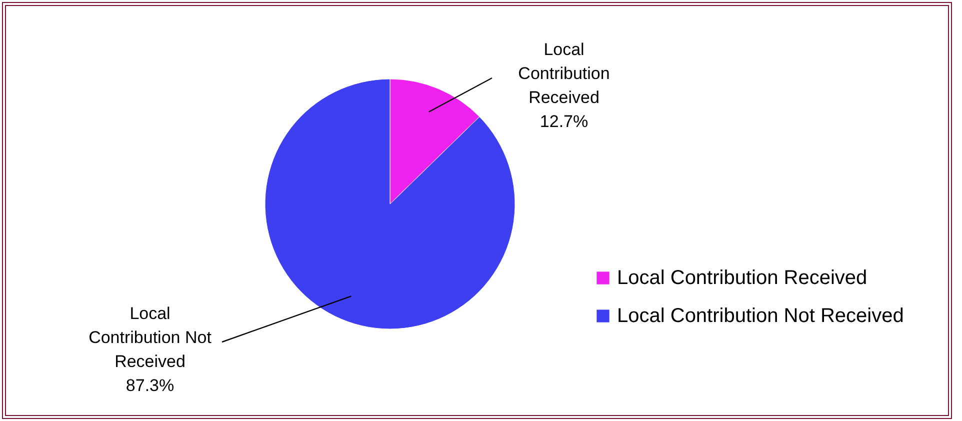 Image resolution: width=962 pixels, height=421 pixels. What do you see at coordinates (150, 337) in the screenshot?
I see `slice-label: Local Contribution Not Received` at bounding box center [150, 337].